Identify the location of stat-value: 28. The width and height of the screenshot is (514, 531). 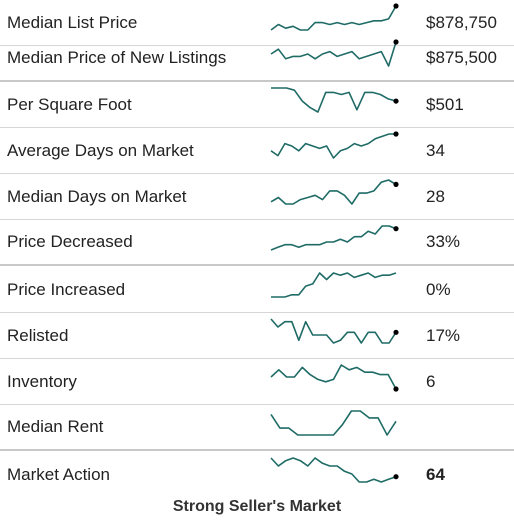
(435, 196).